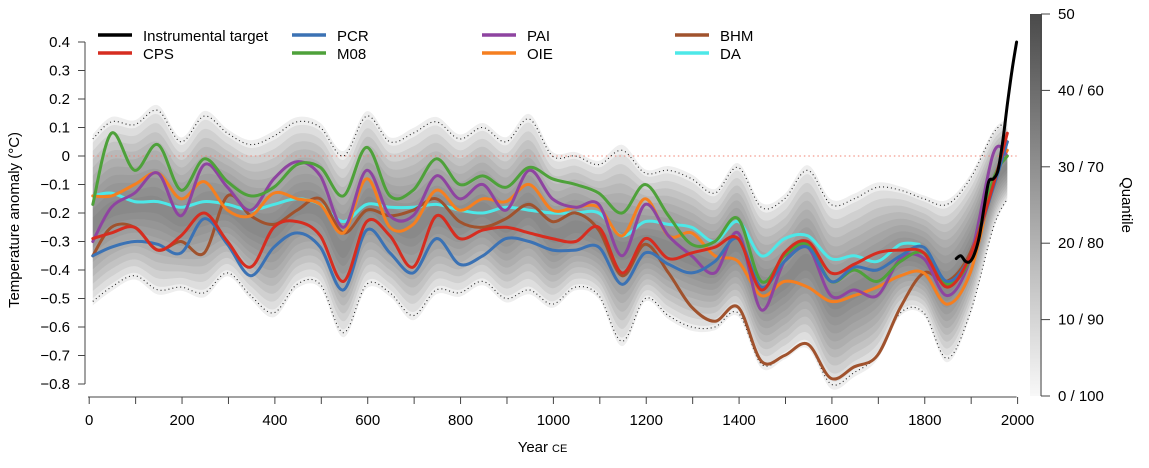 The width and height of the screenshot is (1149, 468). I want to click on colorbar-gradient, so click(1036, 205).